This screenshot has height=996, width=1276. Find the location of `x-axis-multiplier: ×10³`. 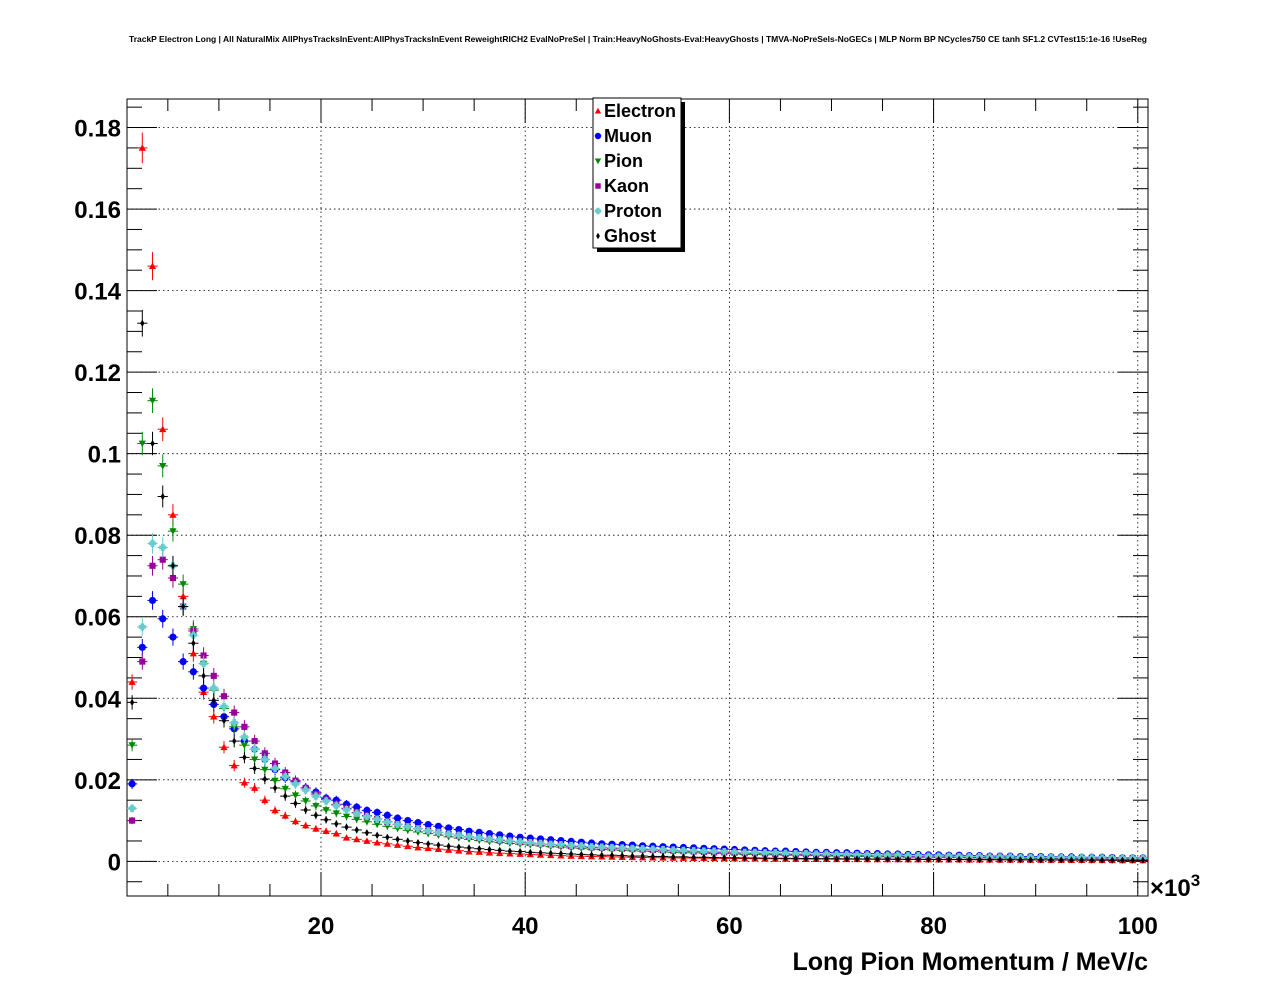

x-axis-multiplier: ×10³ is located at coordinates (1175, 886).